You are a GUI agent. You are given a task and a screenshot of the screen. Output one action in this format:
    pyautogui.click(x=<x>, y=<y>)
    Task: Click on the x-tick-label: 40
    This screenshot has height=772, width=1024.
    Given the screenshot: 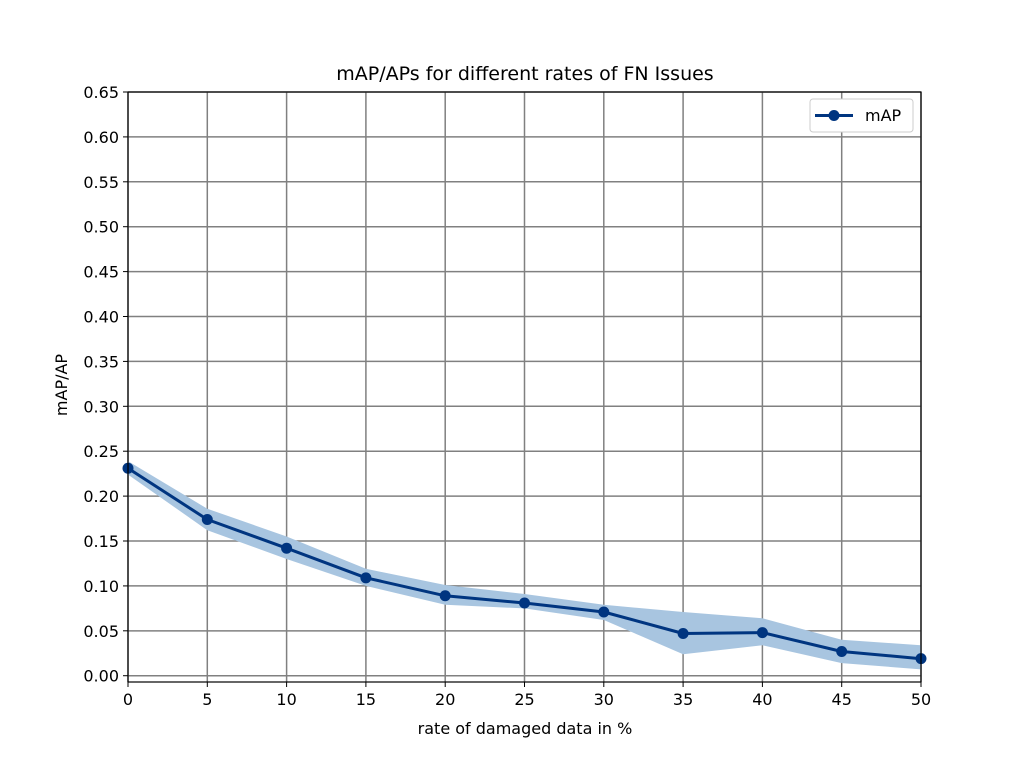 What is the action you would take?
    pyautogui.click(x=762, y=699)
    